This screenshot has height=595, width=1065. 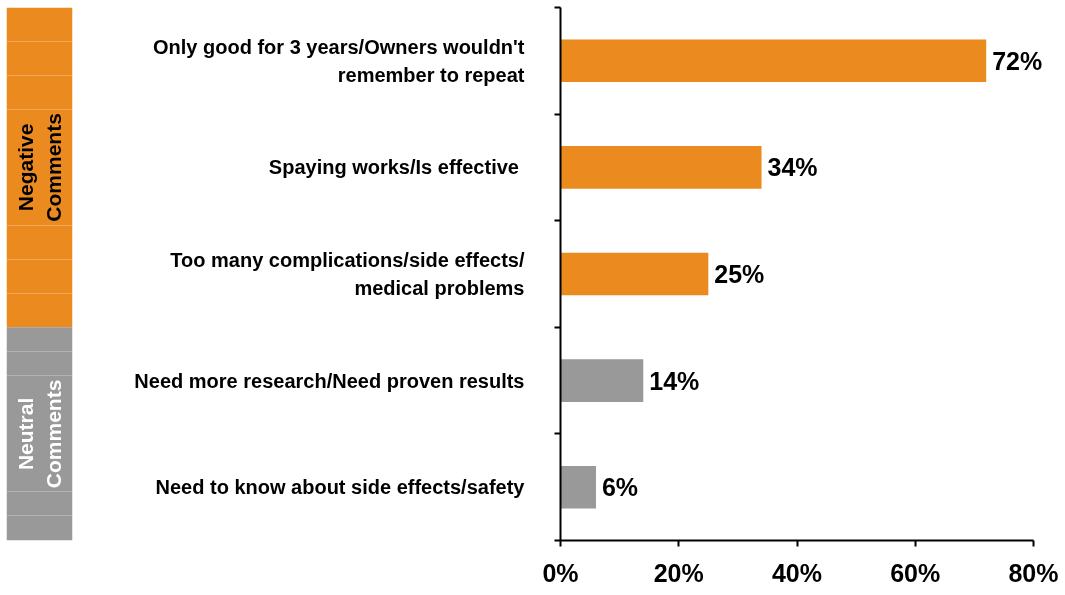 I want to click on data-label: 25%, so click(x=739, y=274).